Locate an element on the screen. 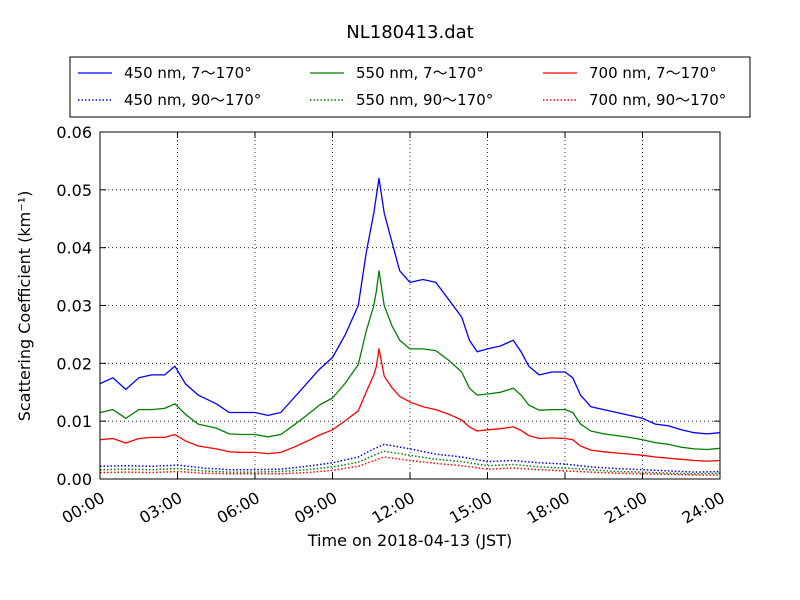 Image resolution: width=800 pixels, height=600 pixels. y-tick-label: 0.02 is located at coordinates (74, 363).